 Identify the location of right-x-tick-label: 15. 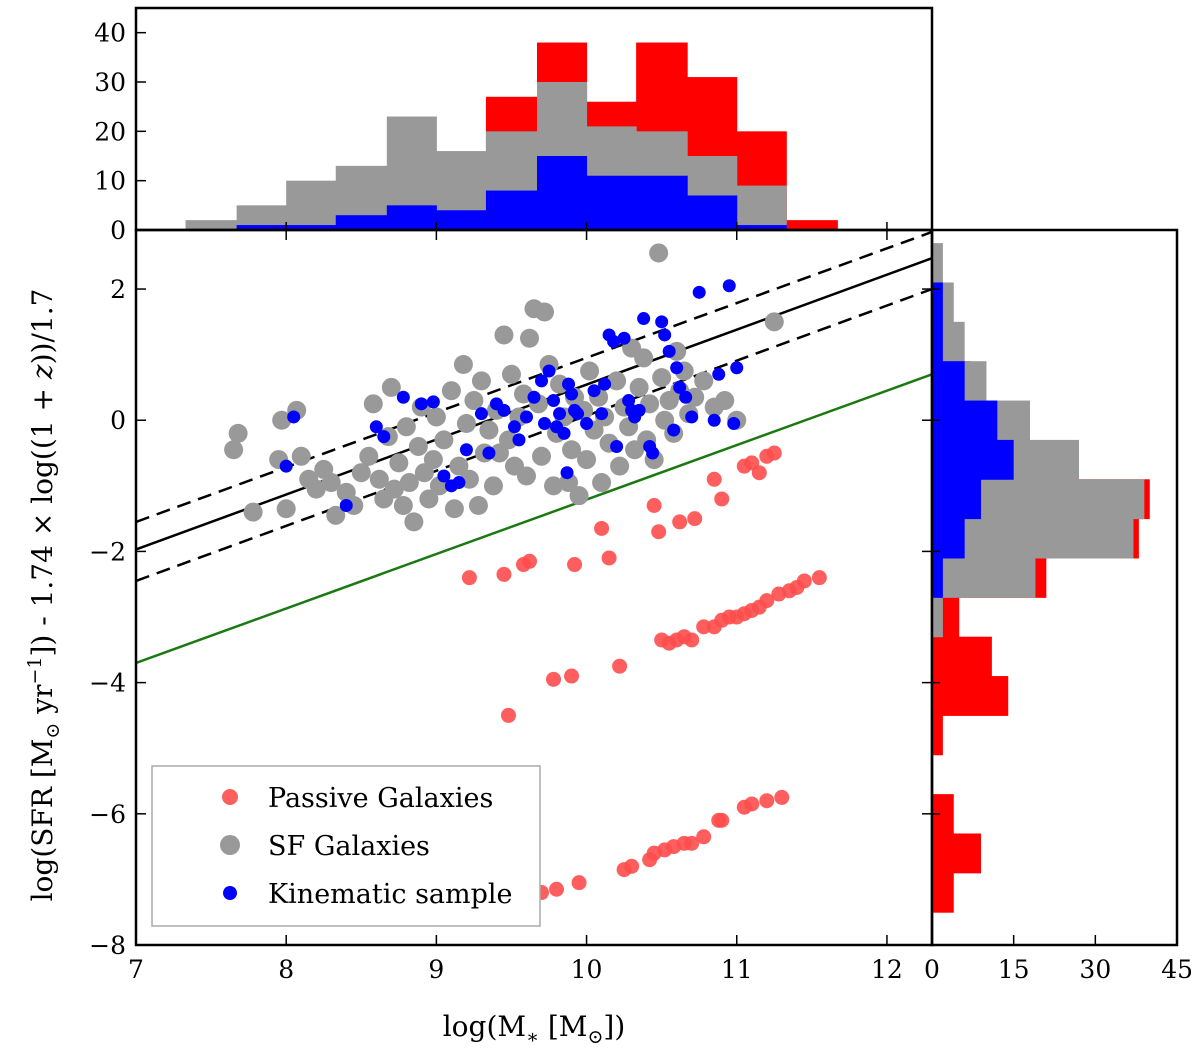
(1014, 969).